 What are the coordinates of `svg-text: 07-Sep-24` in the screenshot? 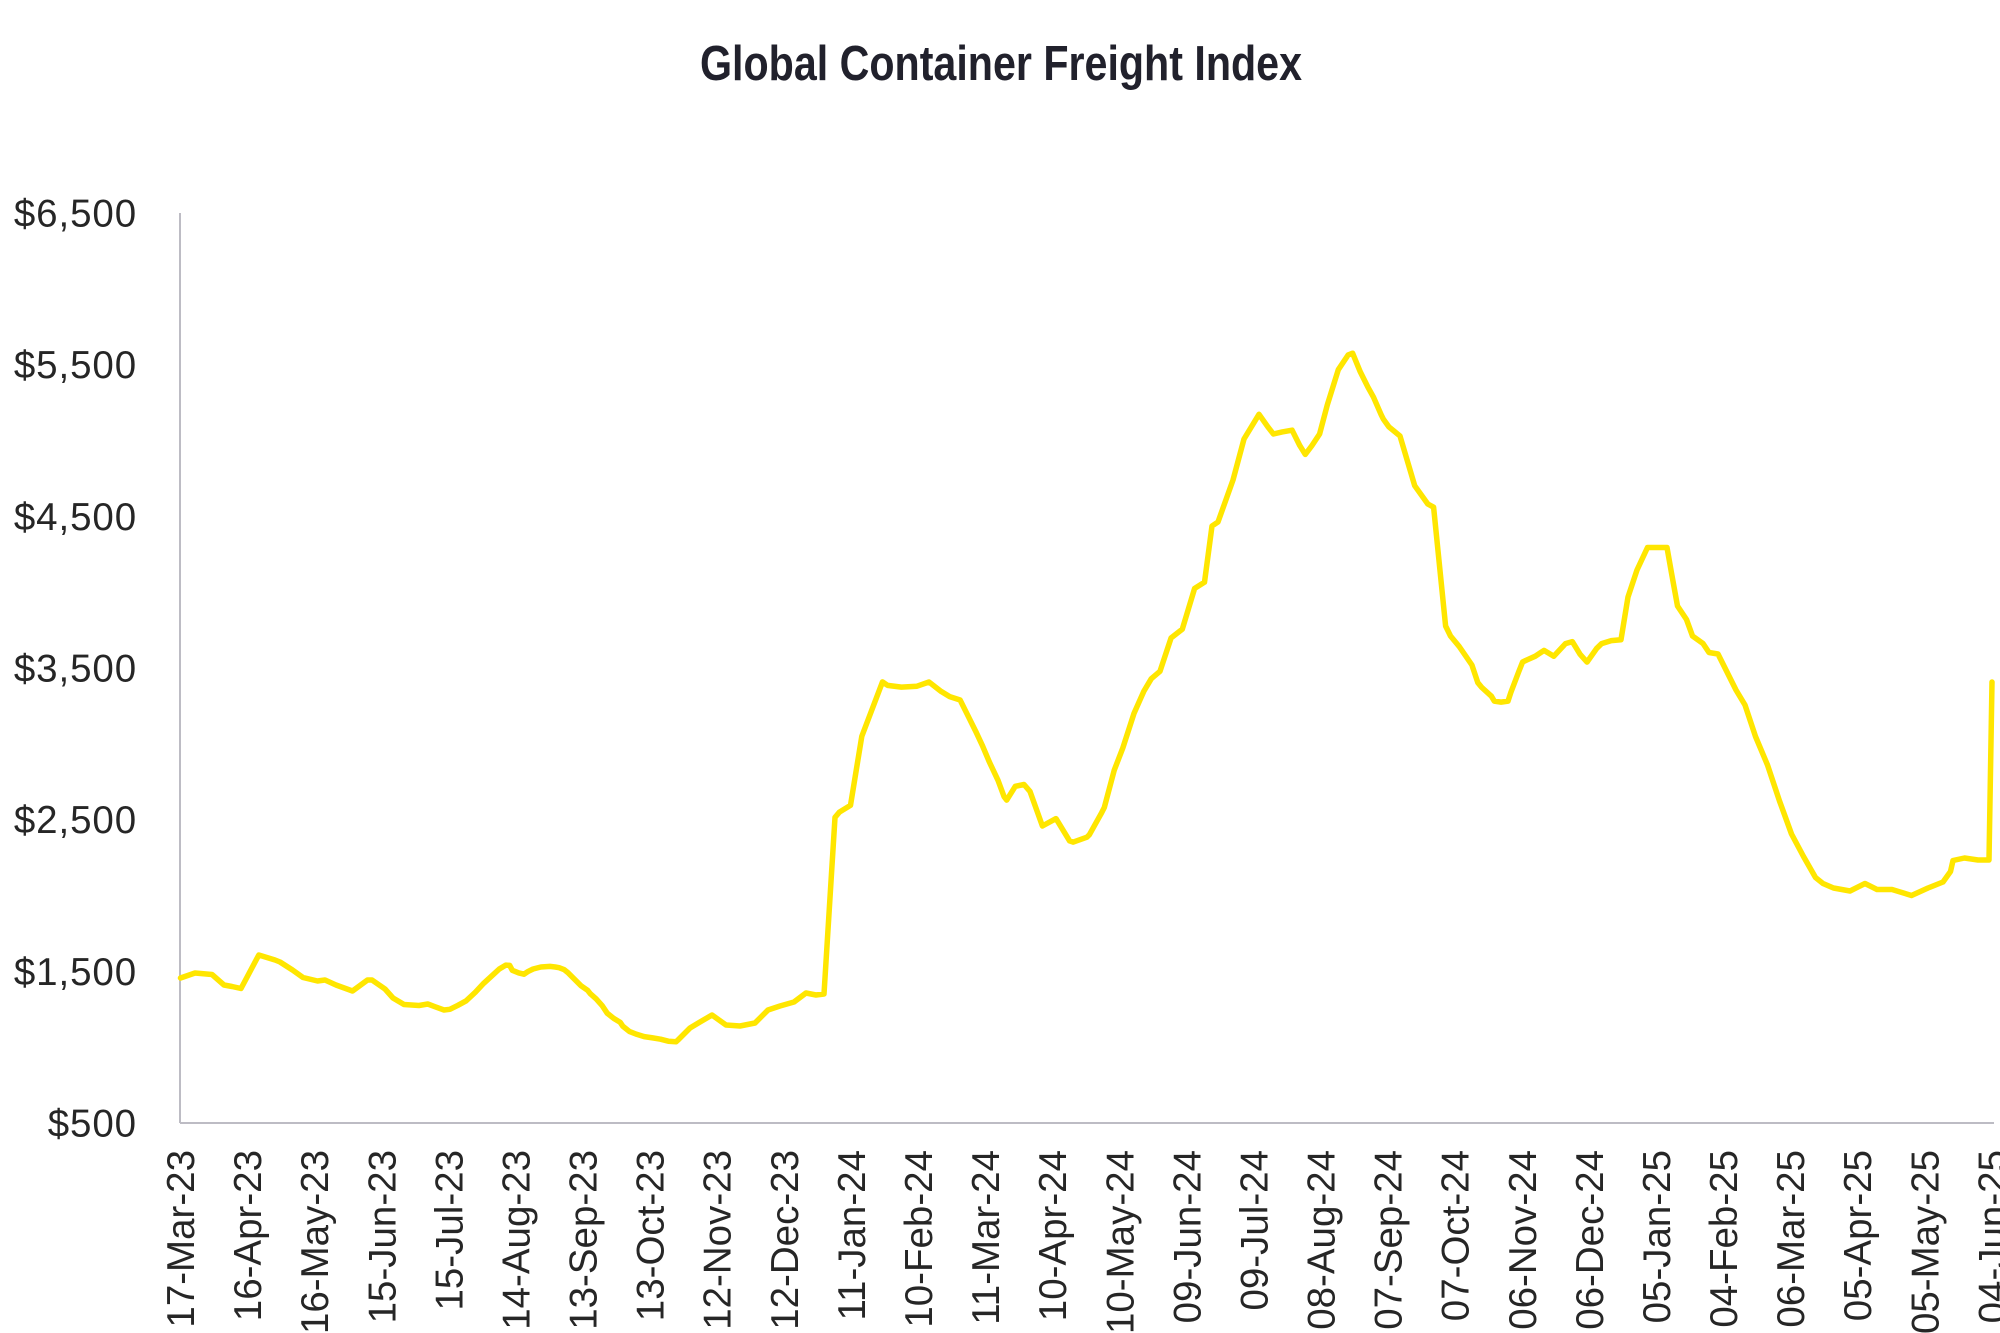 It's located at (1389, 1240).